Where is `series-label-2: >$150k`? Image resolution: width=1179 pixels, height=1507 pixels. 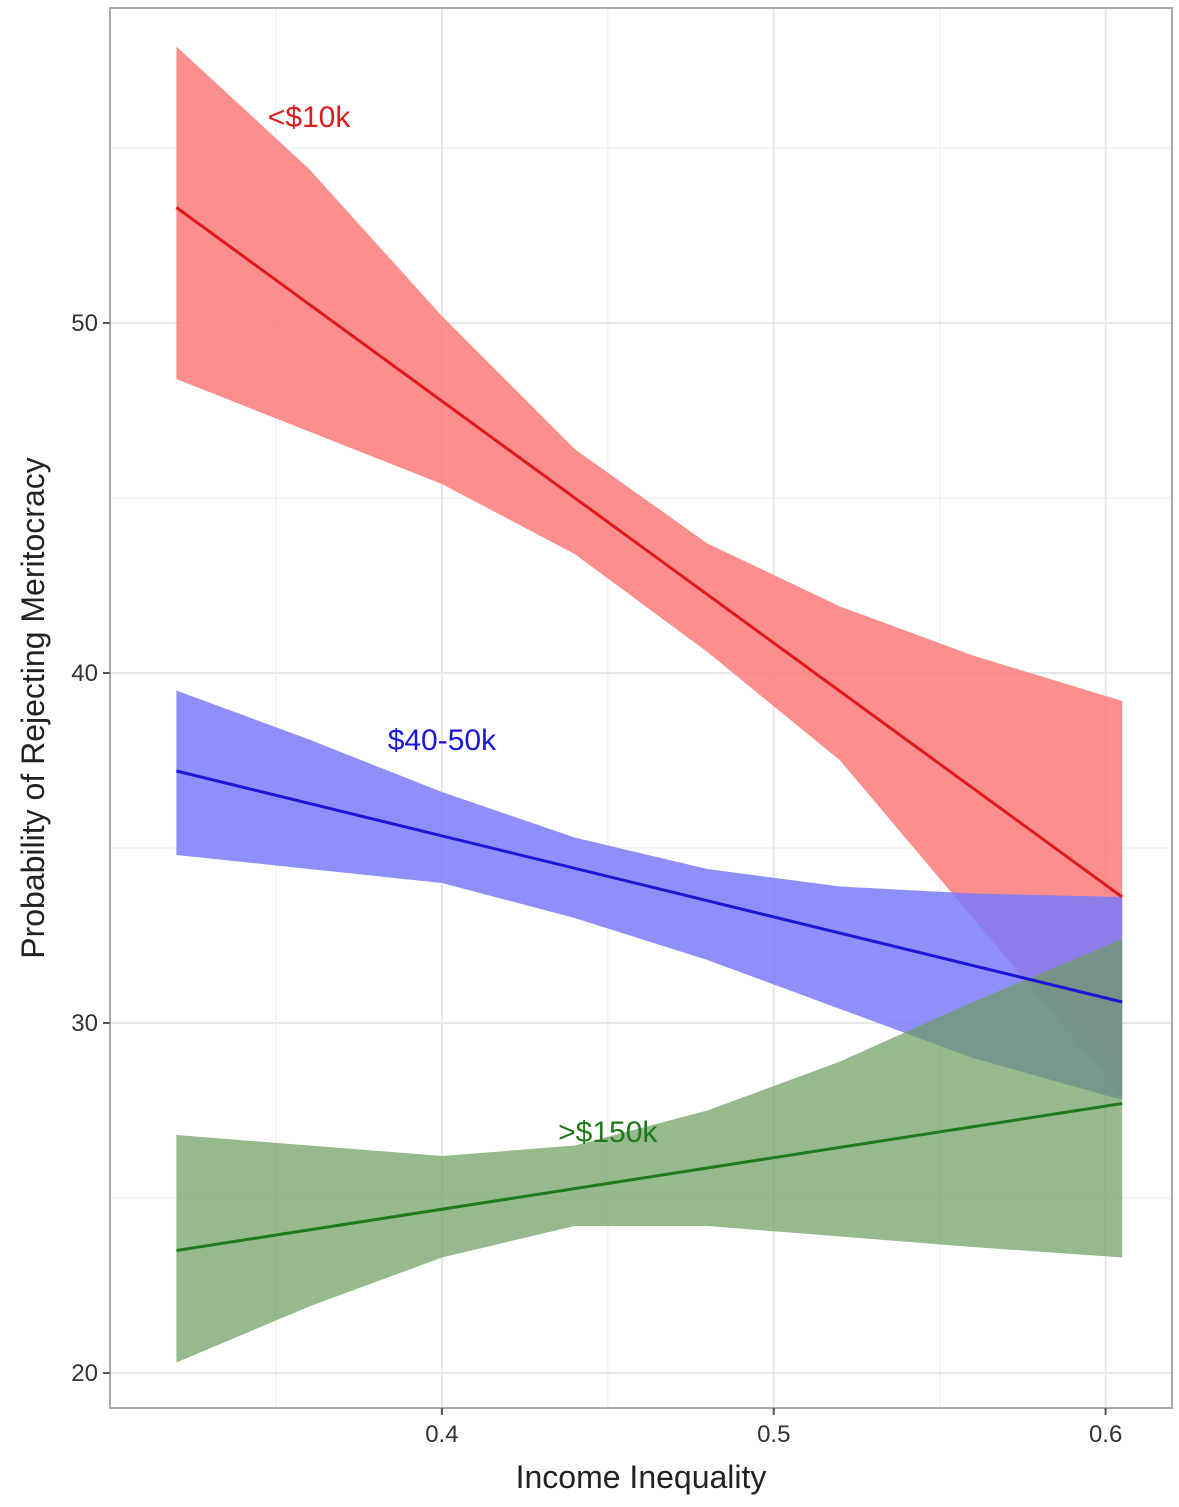
series-label-2: >$150k is located at coordinates (608, 1132).